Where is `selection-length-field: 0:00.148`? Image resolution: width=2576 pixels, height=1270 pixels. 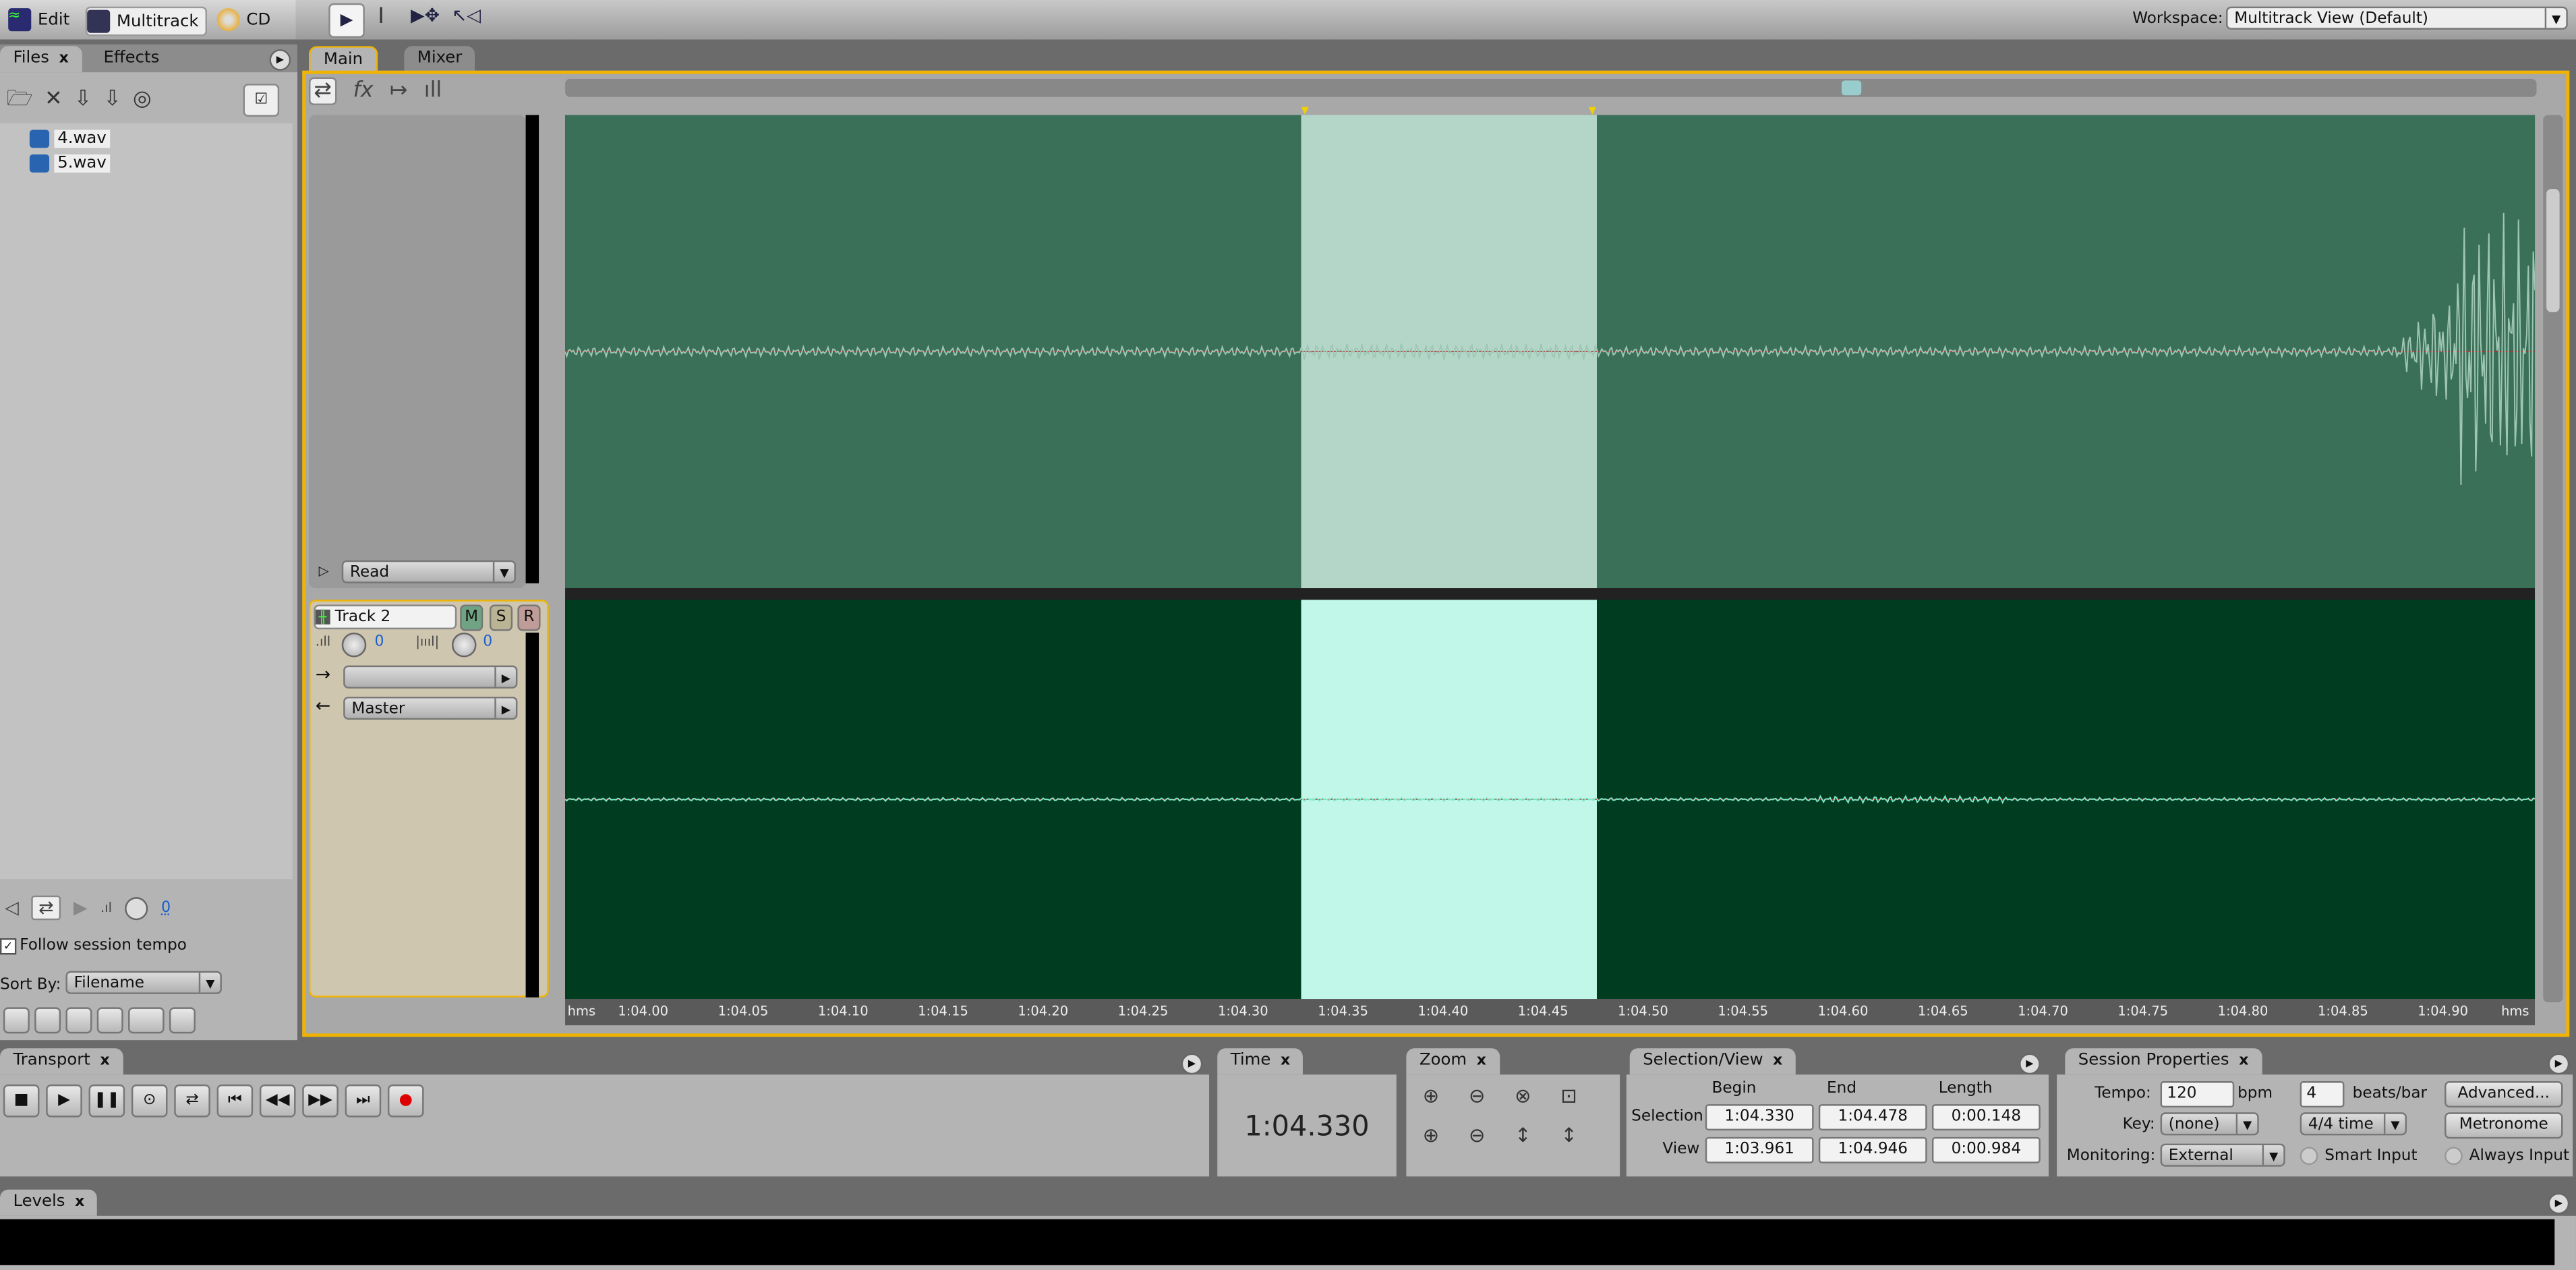 selection-length-field: 0:00.148 is located at coordinates (1986, 1117).